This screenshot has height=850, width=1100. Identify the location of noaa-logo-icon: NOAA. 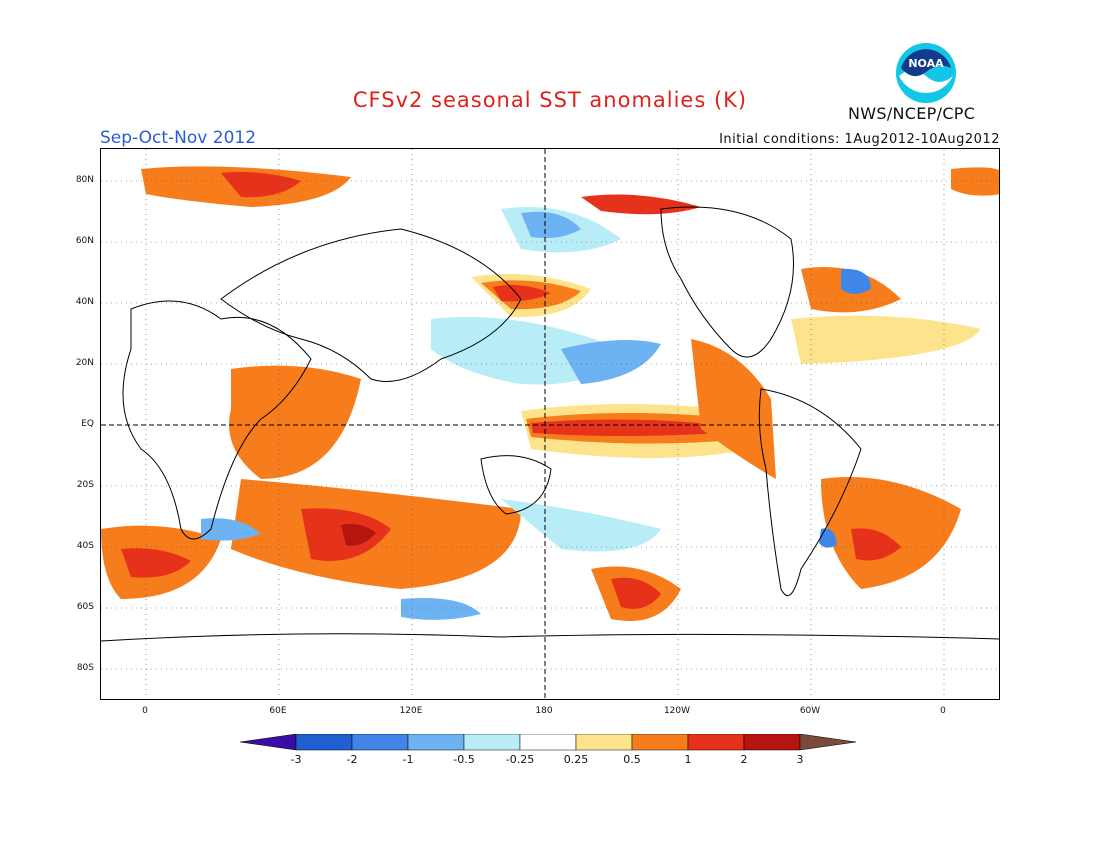
(926, 73).